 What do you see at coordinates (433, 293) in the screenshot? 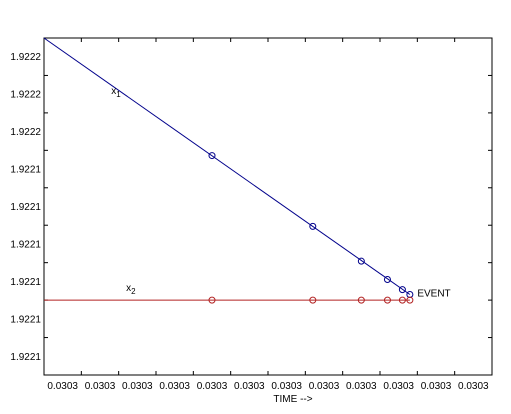
I see `event-label: EVENT` at bounding box center [433, 293].